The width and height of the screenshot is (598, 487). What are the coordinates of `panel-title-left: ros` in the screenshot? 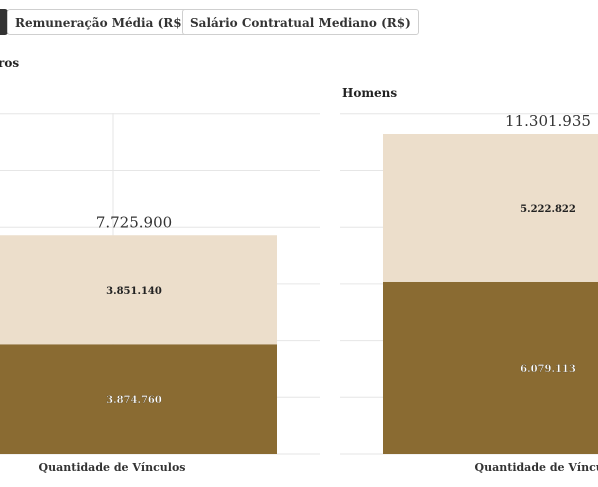 It's located at (10, 63).